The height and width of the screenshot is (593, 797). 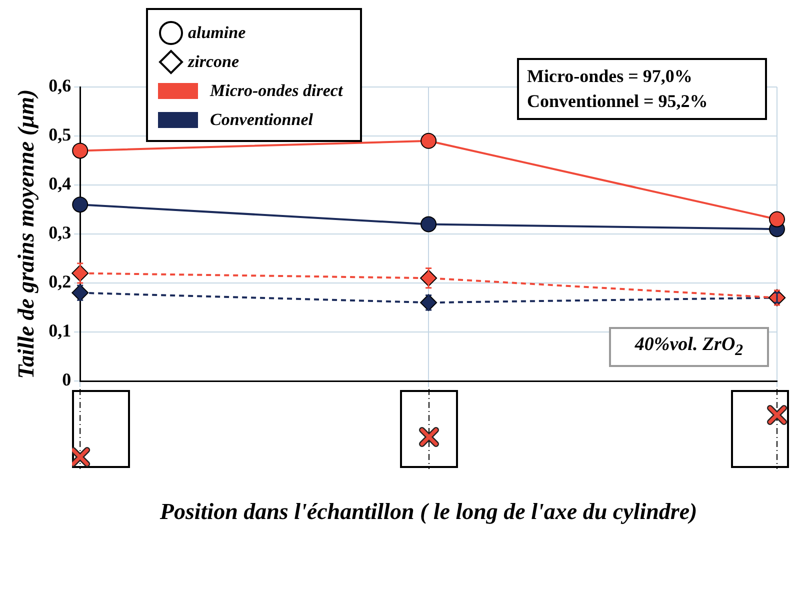 I want to click on key-box: alumine zircone Micro-ondes direct Conventionnel, so click(x=254, y=75).